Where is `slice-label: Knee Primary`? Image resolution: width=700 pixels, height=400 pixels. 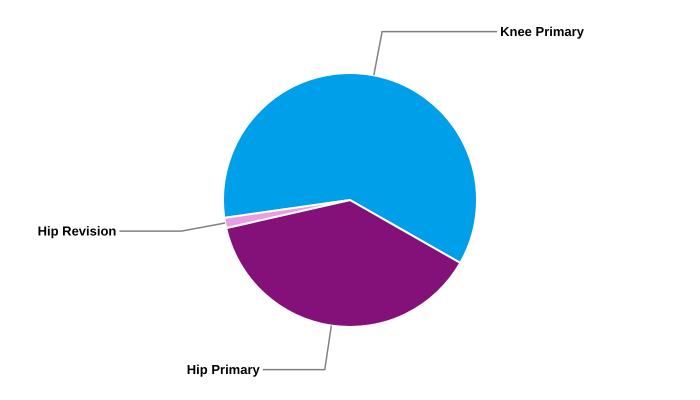
slice-label: Knee Primary is located at coordinates (542, 32).